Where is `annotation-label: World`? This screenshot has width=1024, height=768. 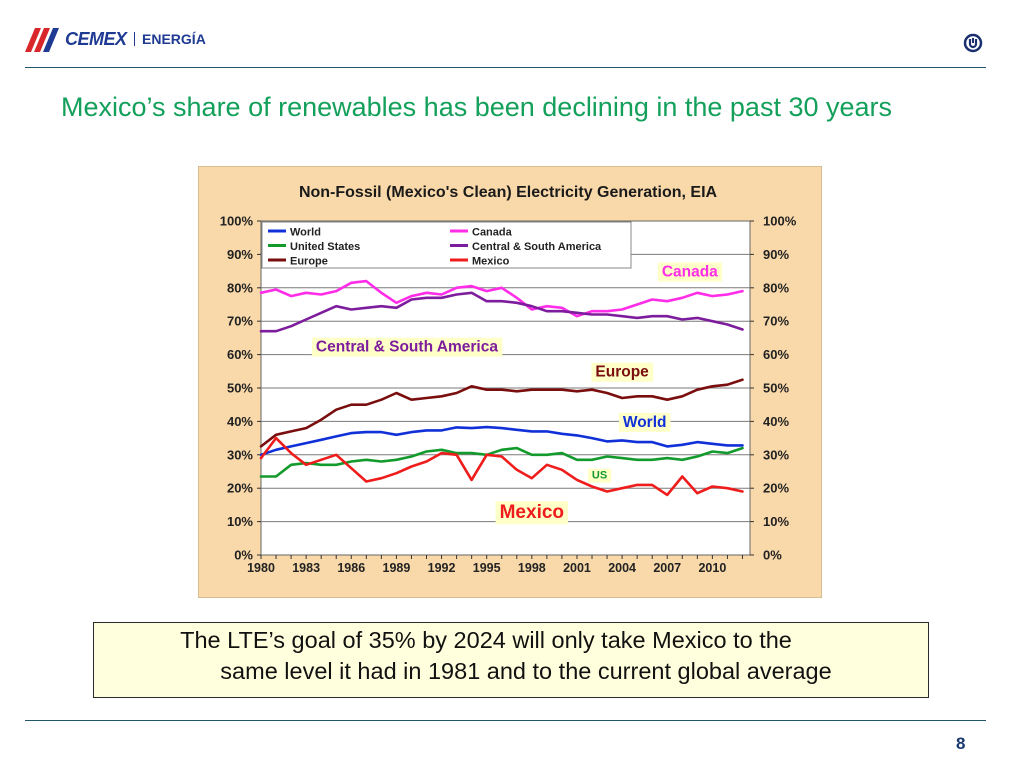 annotation-label: World is located at coordinates (645, 422).